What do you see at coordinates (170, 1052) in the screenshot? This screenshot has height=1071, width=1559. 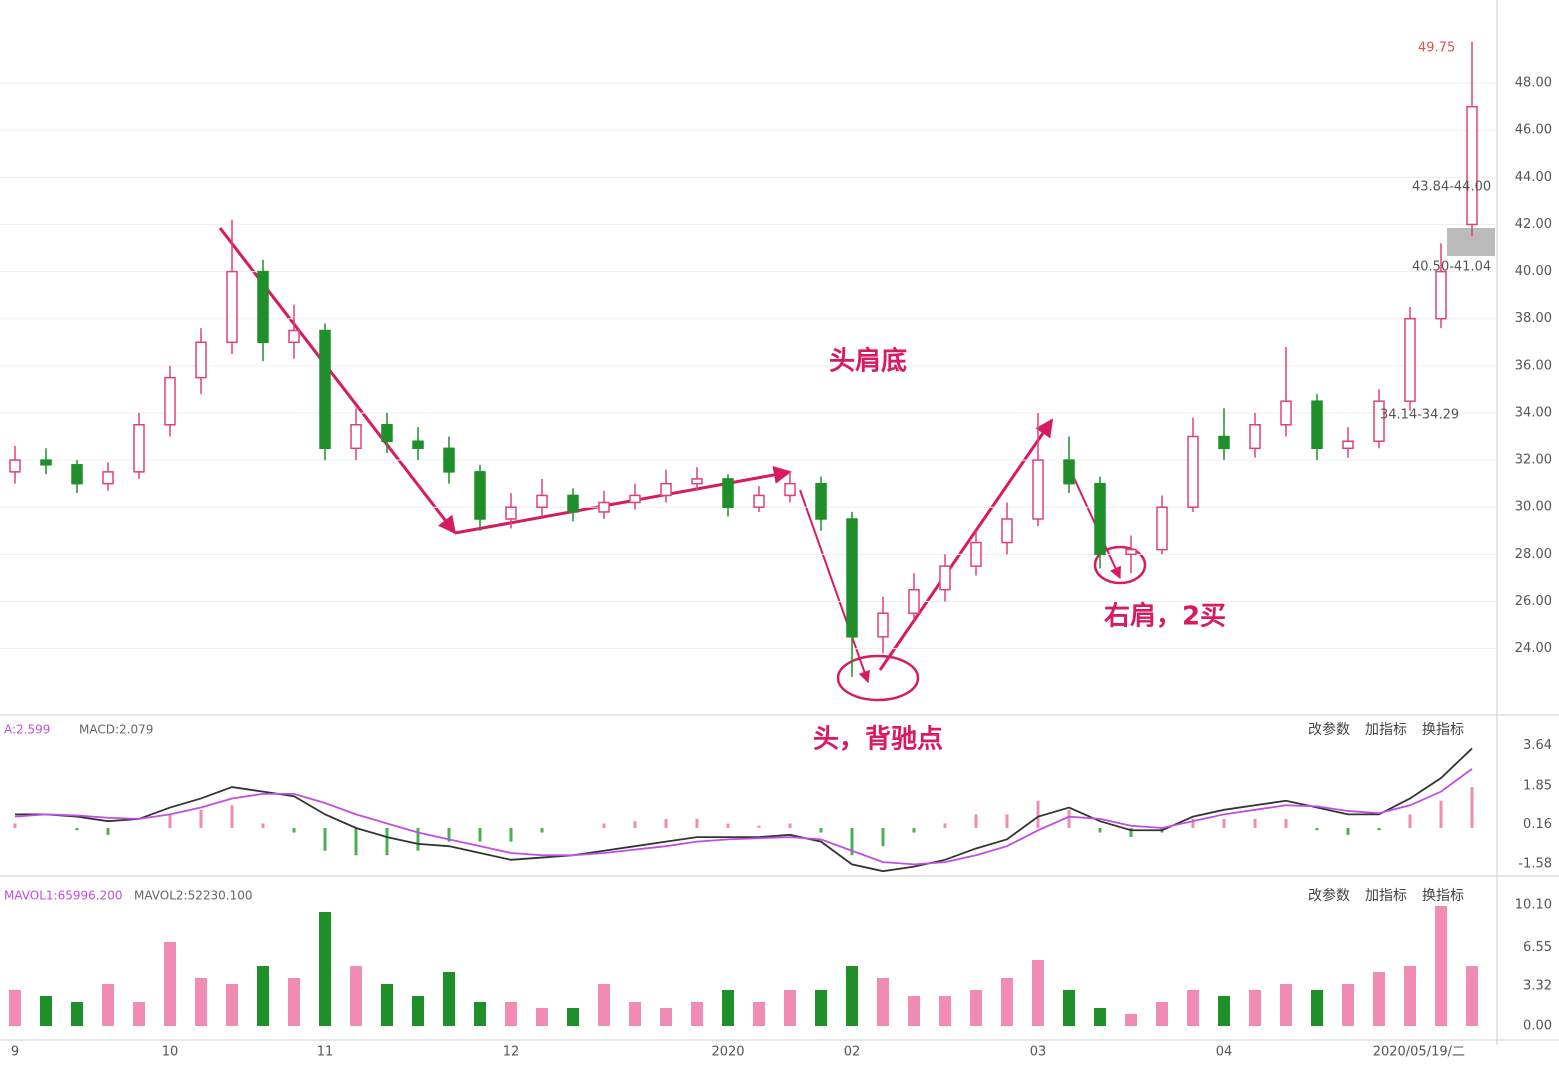 I see `x-tick-label: 10` at bounding box center [170, 1052].